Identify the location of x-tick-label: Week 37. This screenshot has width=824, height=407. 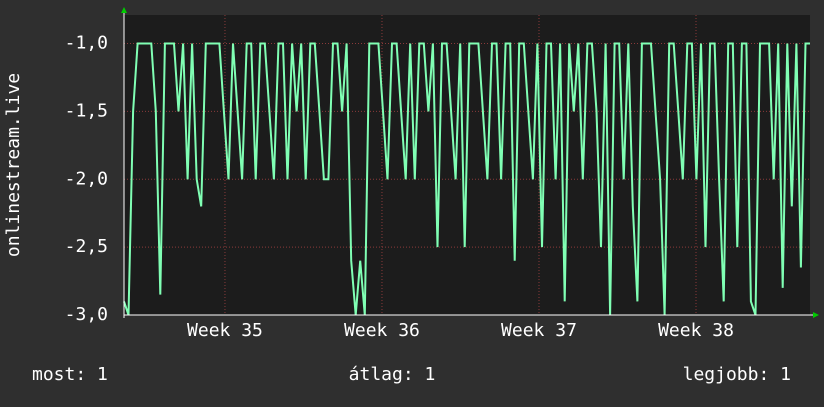
(539, 330).